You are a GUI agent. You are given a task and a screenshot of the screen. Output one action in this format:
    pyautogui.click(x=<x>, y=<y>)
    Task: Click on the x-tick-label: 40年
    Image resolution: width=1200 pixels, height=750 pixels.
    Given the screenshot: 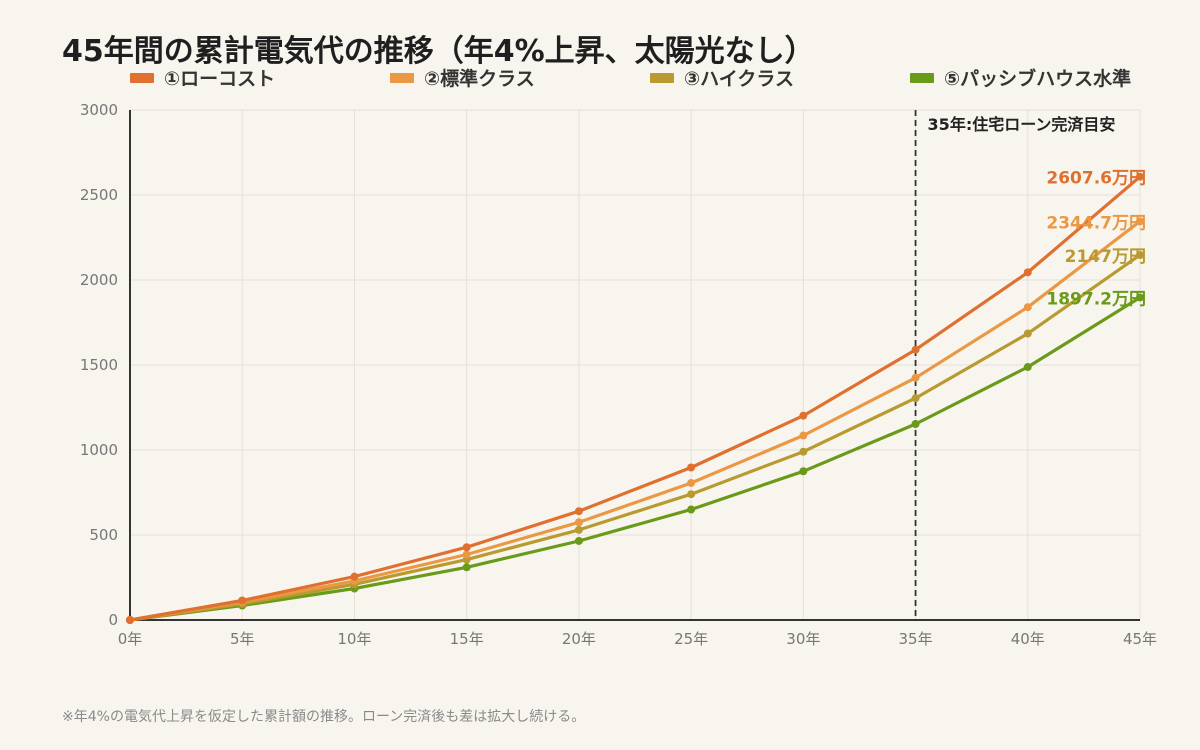 What is the action you would take?
    pyautogui.click(x=1028, y=639)
    